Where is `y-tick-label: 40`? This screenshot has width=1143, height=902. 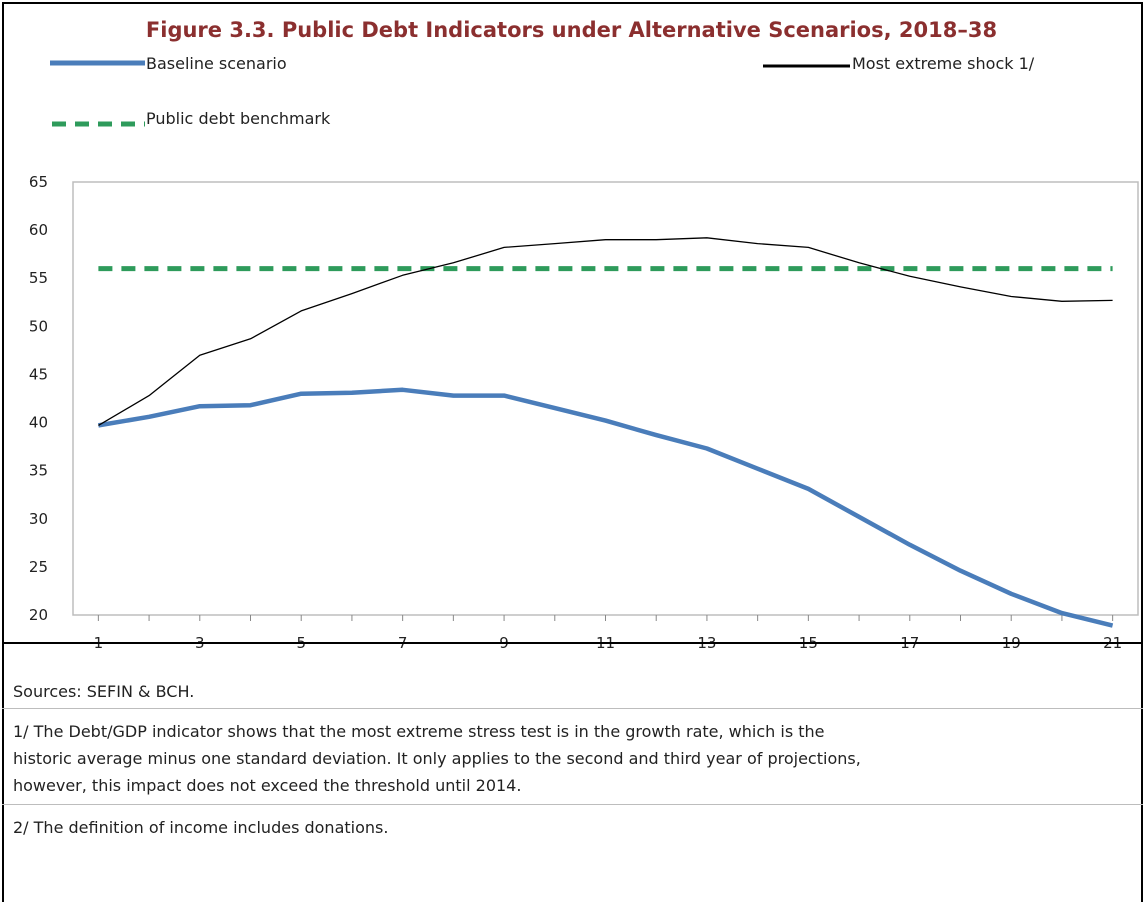 y-tick-label: 40 is located at coordinates (38, 423).